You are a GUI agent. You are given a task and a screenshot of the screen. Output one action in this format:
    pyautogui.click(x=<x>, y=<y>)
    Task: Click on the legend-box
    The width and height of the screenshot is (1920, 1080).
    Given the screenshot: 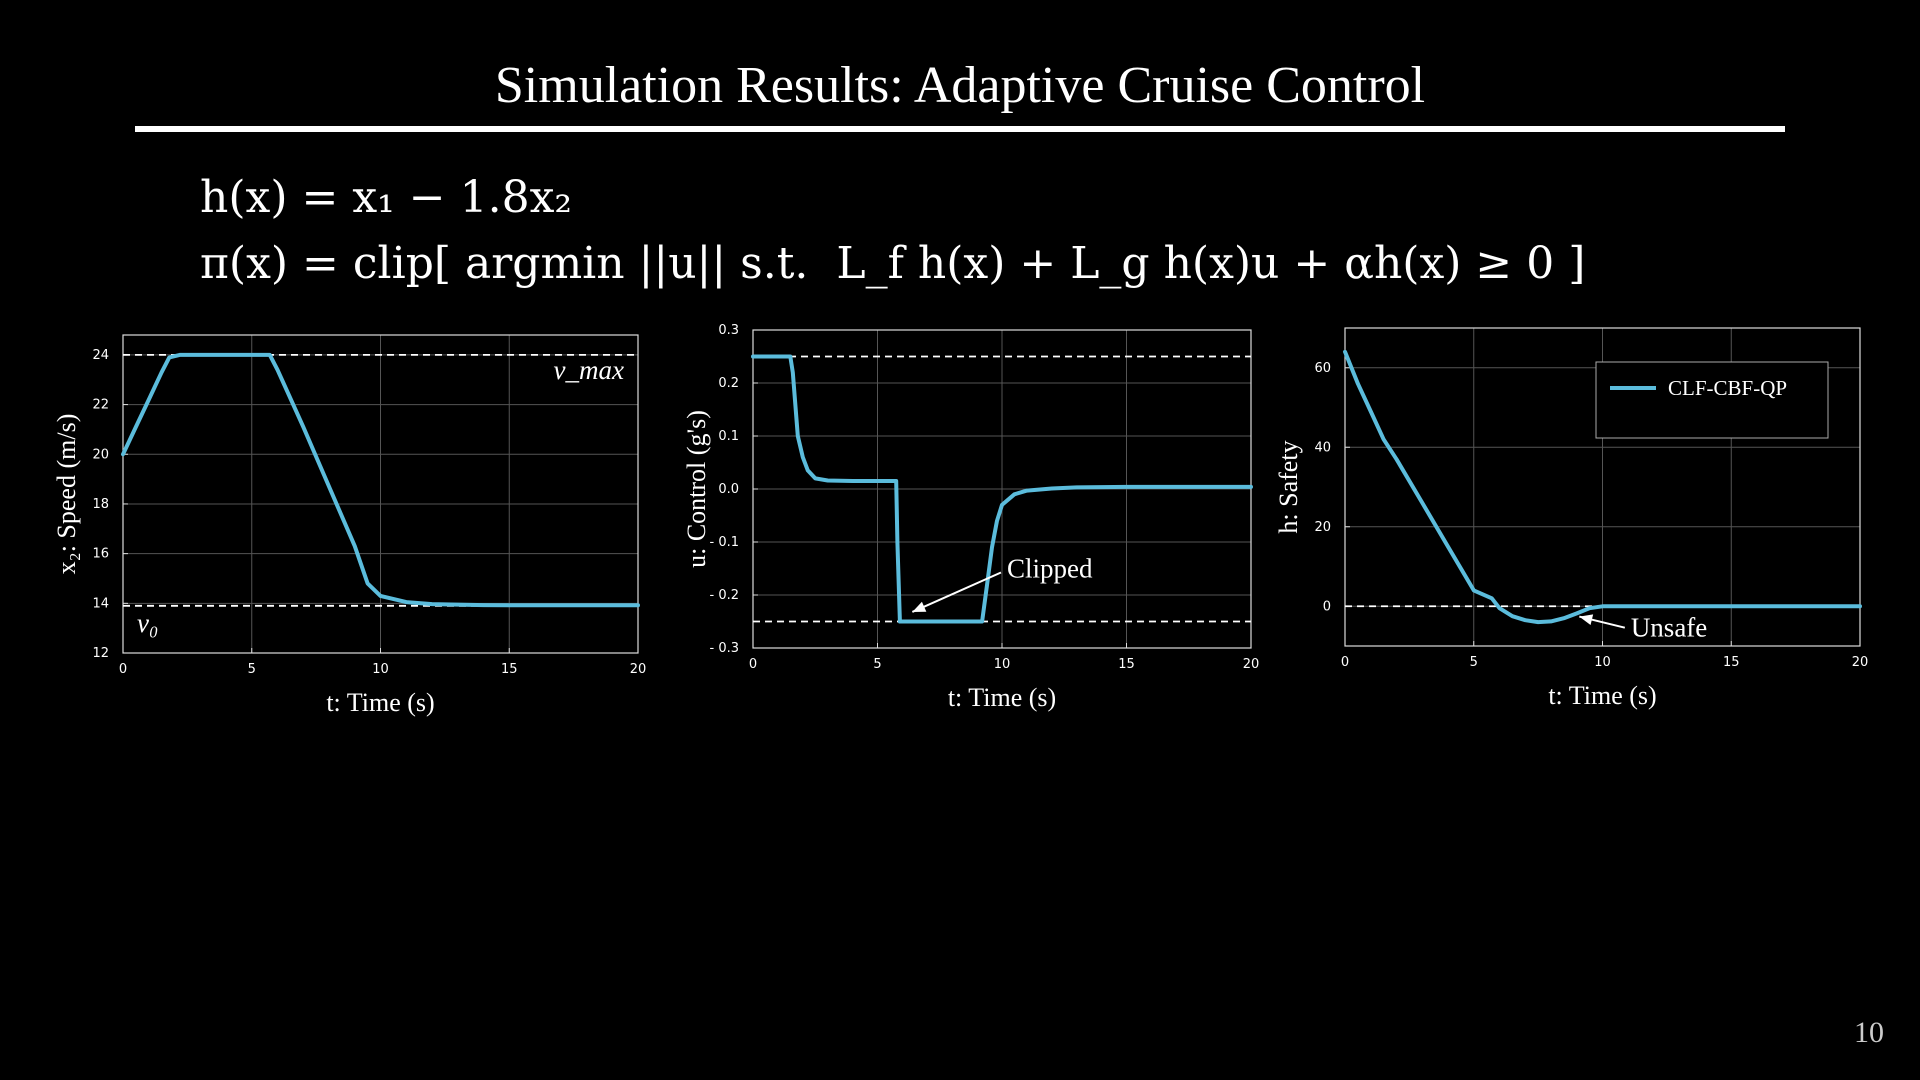 What is the action you would take?
    pyautogui.click(x=1712, y=400)
    